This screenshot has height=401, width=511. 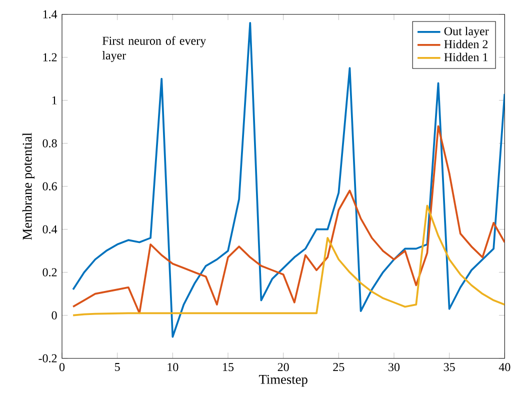 I want to click on y-axis-title: Membrane potential, so click(x=28, y=186).